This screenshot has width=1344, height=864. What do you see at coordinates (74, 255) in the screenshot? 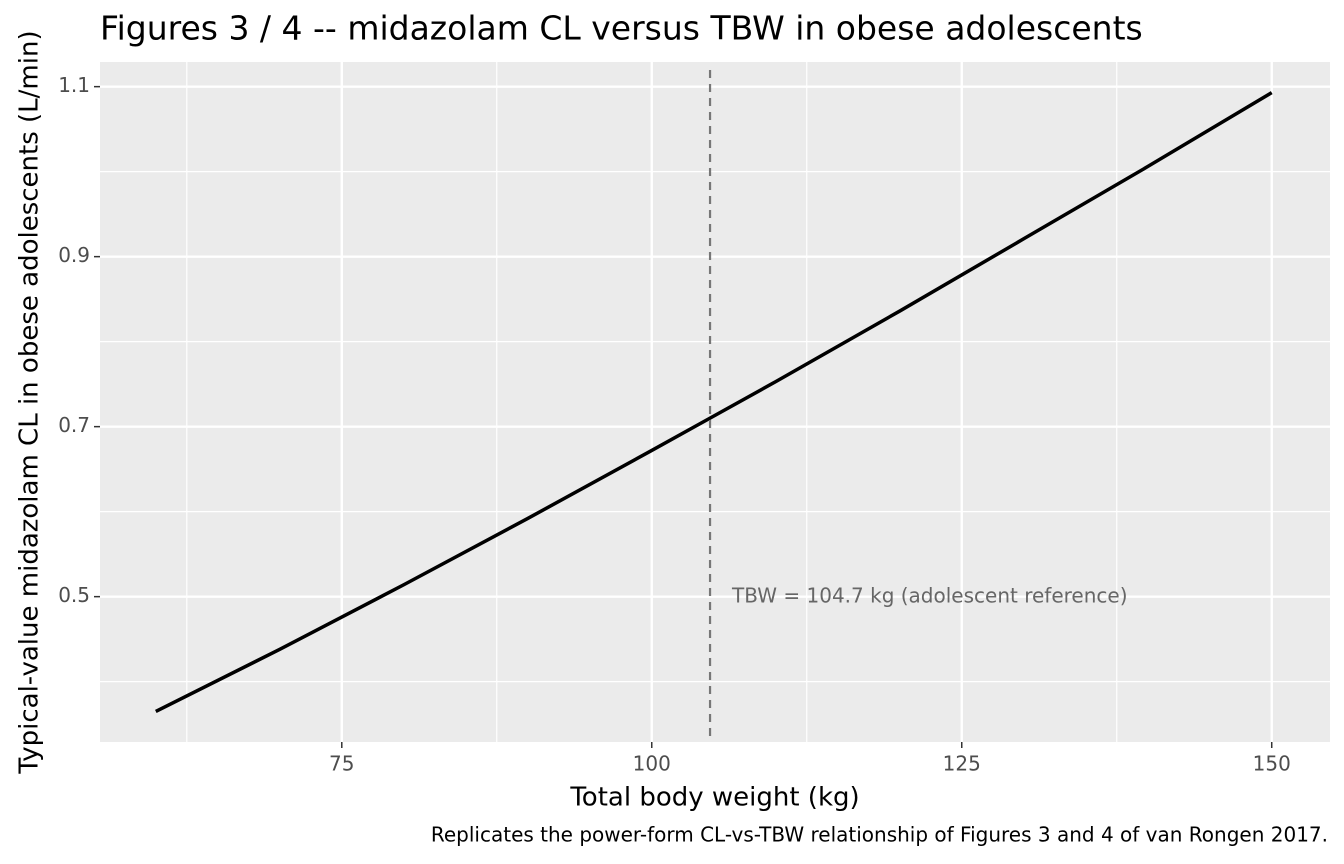
I see `y-tick-label: 0.9` at bounding box center [74, 255].